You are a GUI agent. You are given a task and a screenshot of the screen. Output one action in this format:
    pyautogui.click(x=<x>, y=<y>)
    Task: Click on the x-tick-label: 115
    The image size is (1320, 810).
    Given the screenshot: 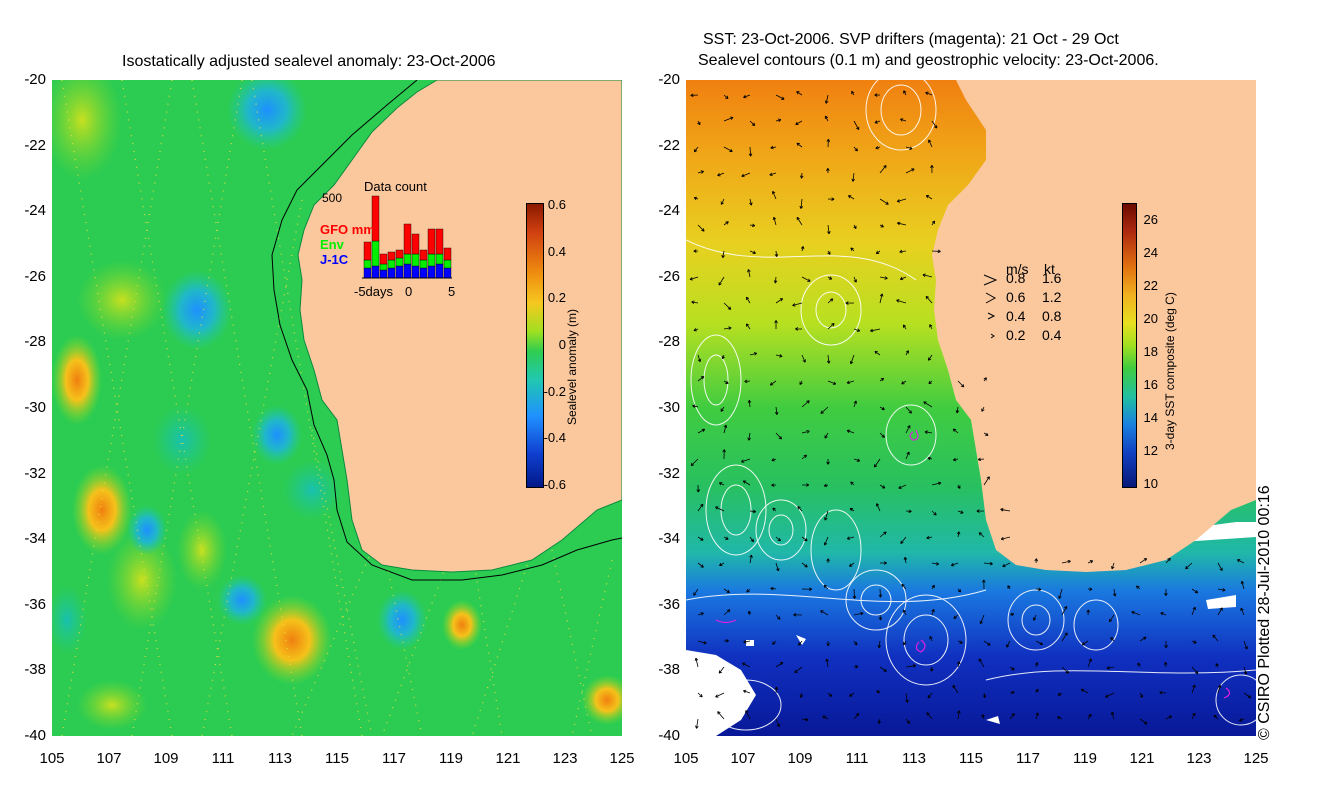 What is the action you would take?
    pyautogui.click(x=971, y=758)
    